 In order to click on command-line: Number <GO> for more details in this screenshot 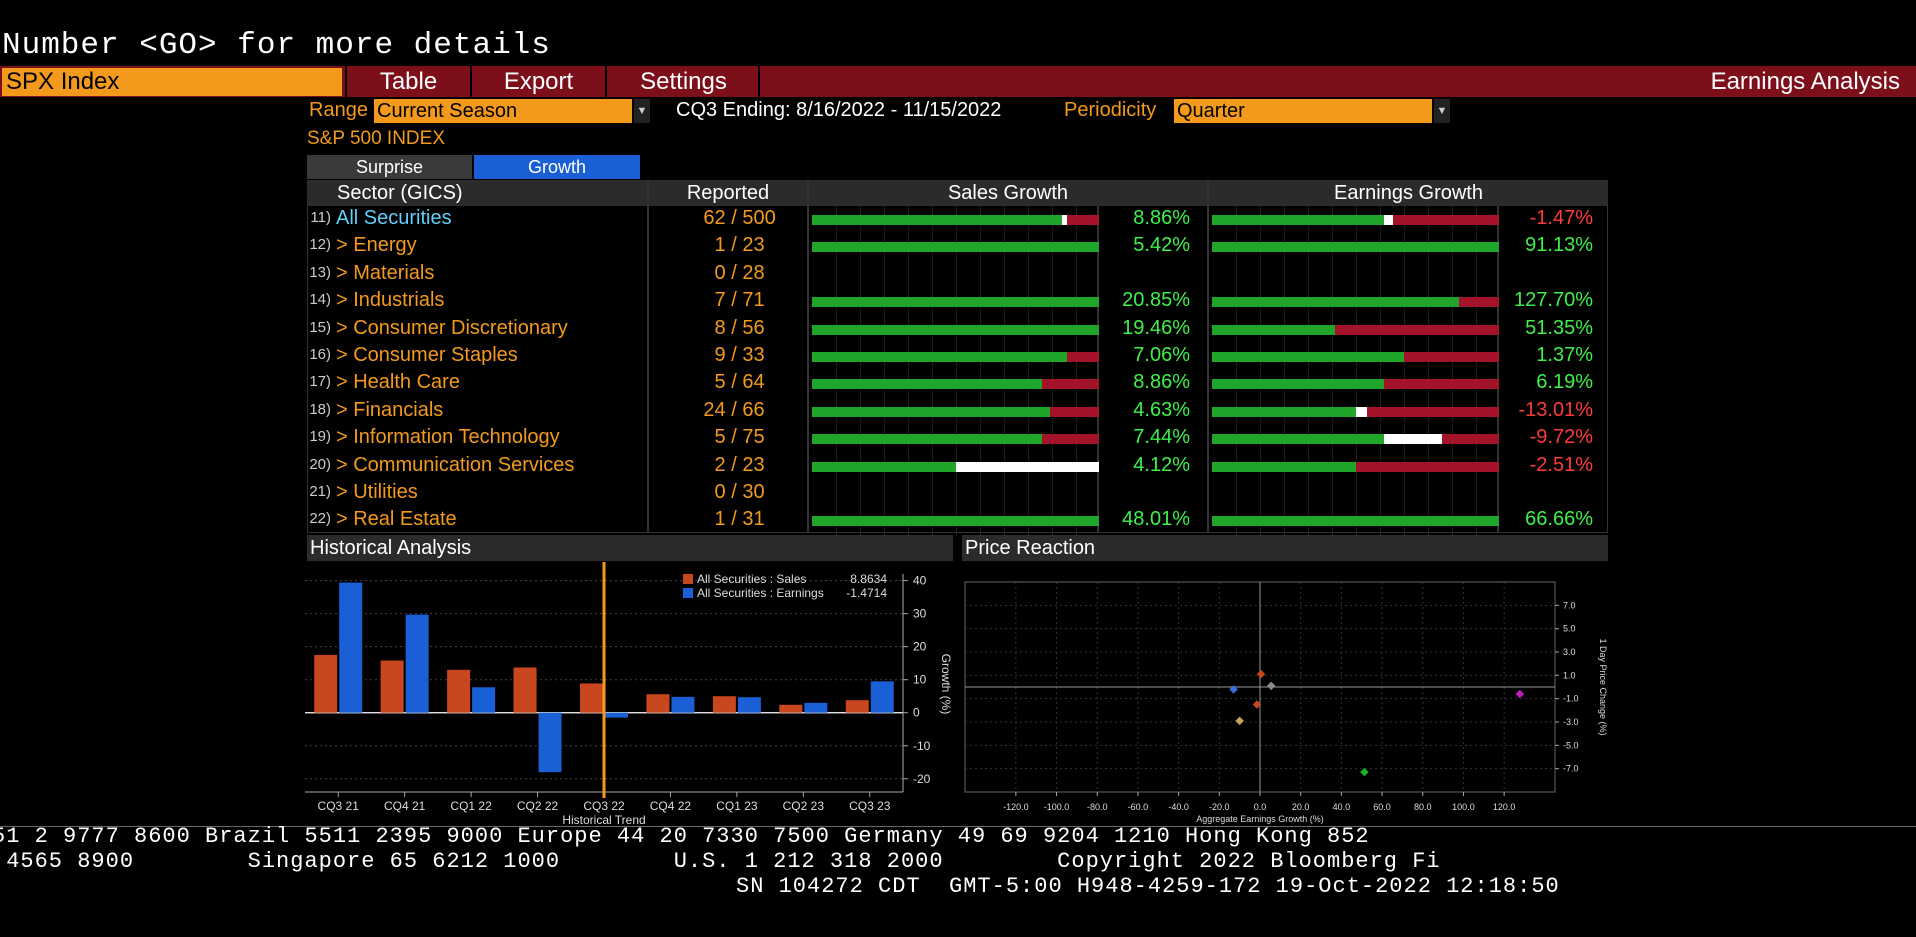, I will do `click(276, 45)`.